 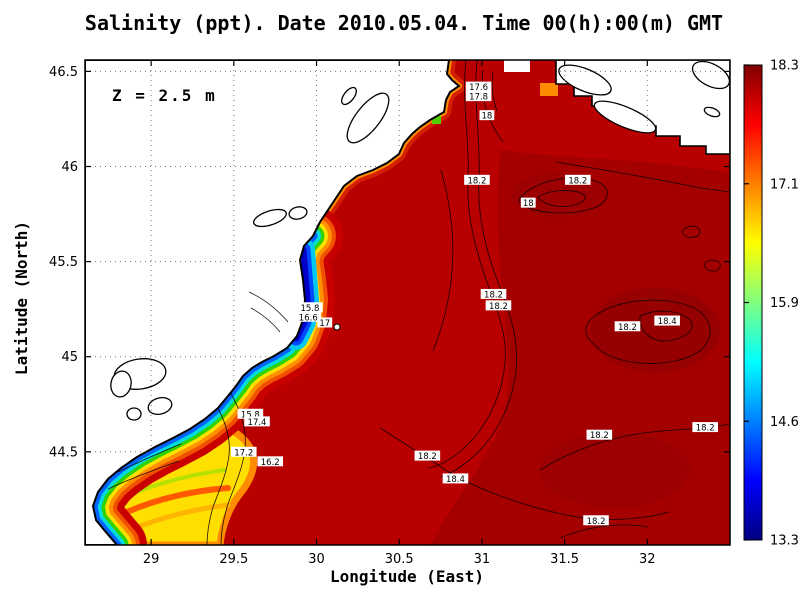 I want to click on contour-label: 16.2, so click(x=270, y=463).